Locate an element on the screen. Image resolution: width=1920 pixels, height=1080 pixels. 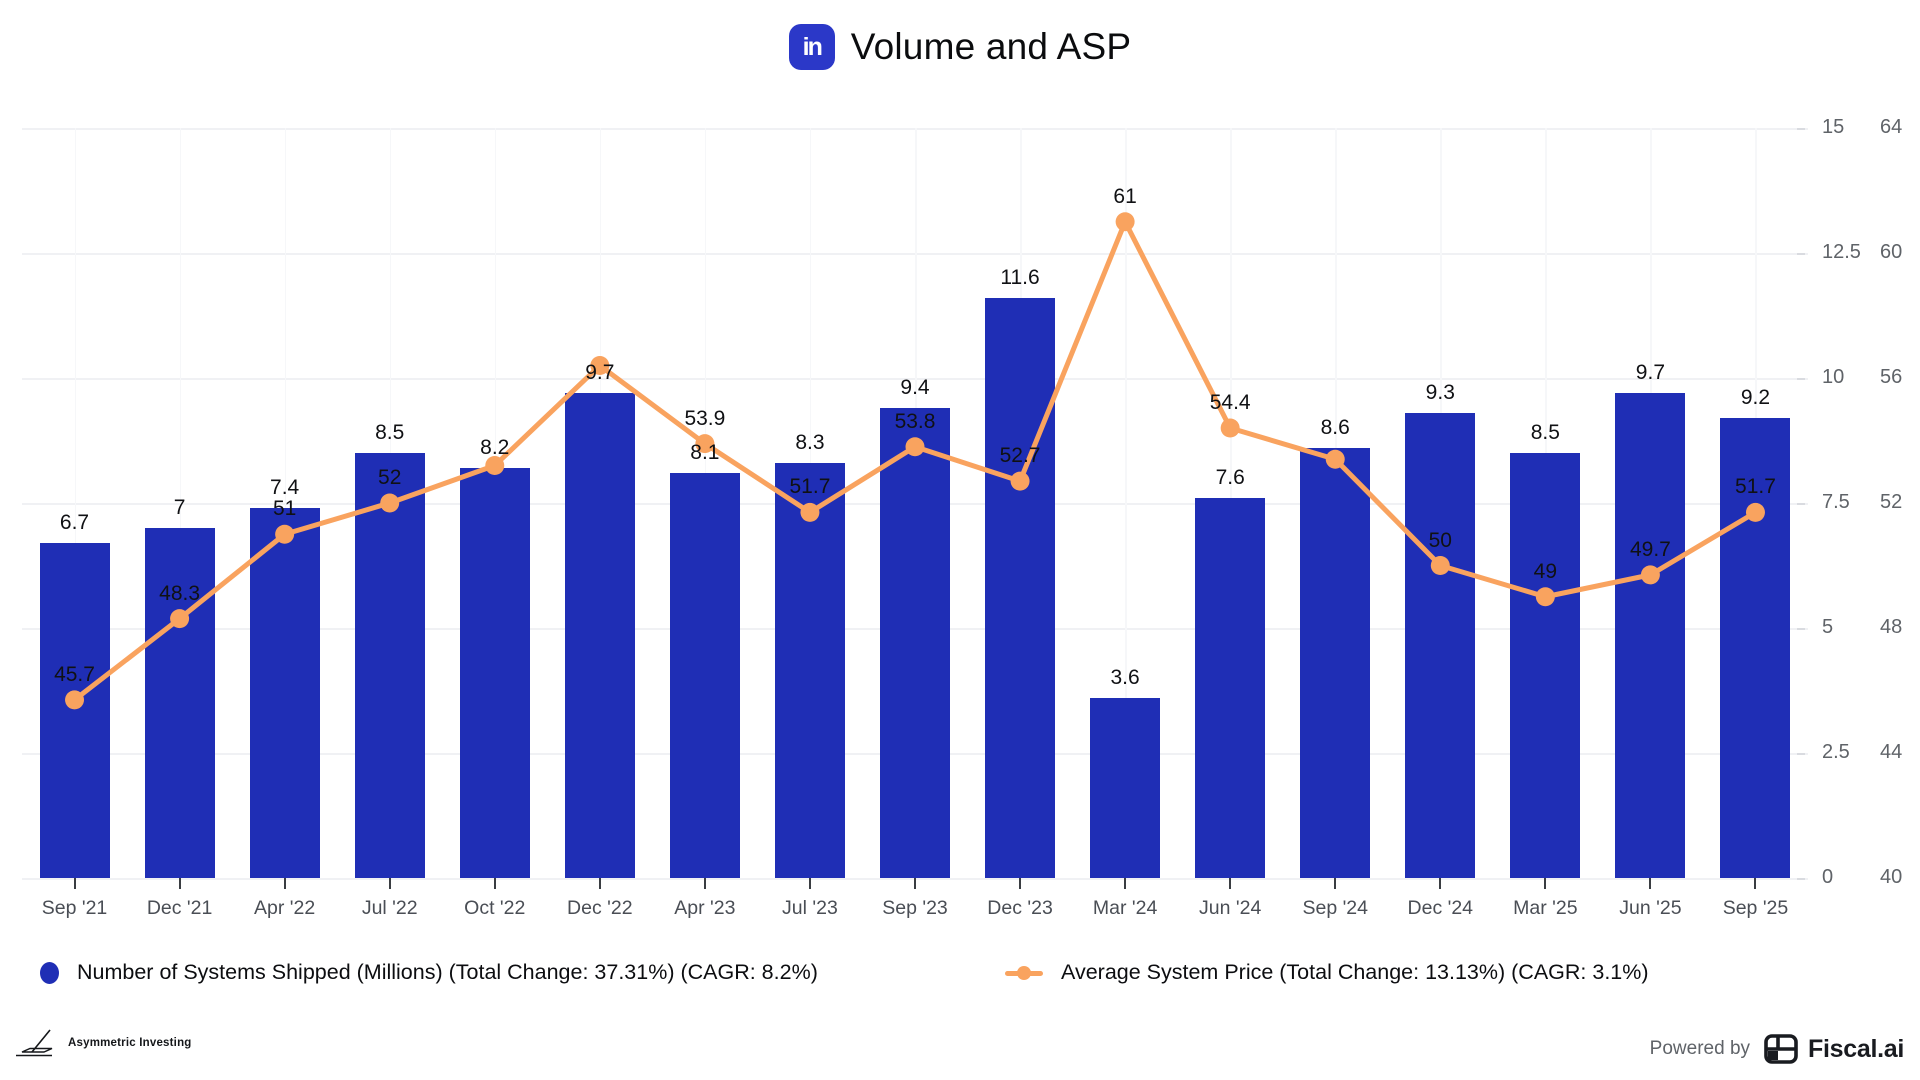
x-axis-label: Apr '22 is located at coordinates (285, 908).